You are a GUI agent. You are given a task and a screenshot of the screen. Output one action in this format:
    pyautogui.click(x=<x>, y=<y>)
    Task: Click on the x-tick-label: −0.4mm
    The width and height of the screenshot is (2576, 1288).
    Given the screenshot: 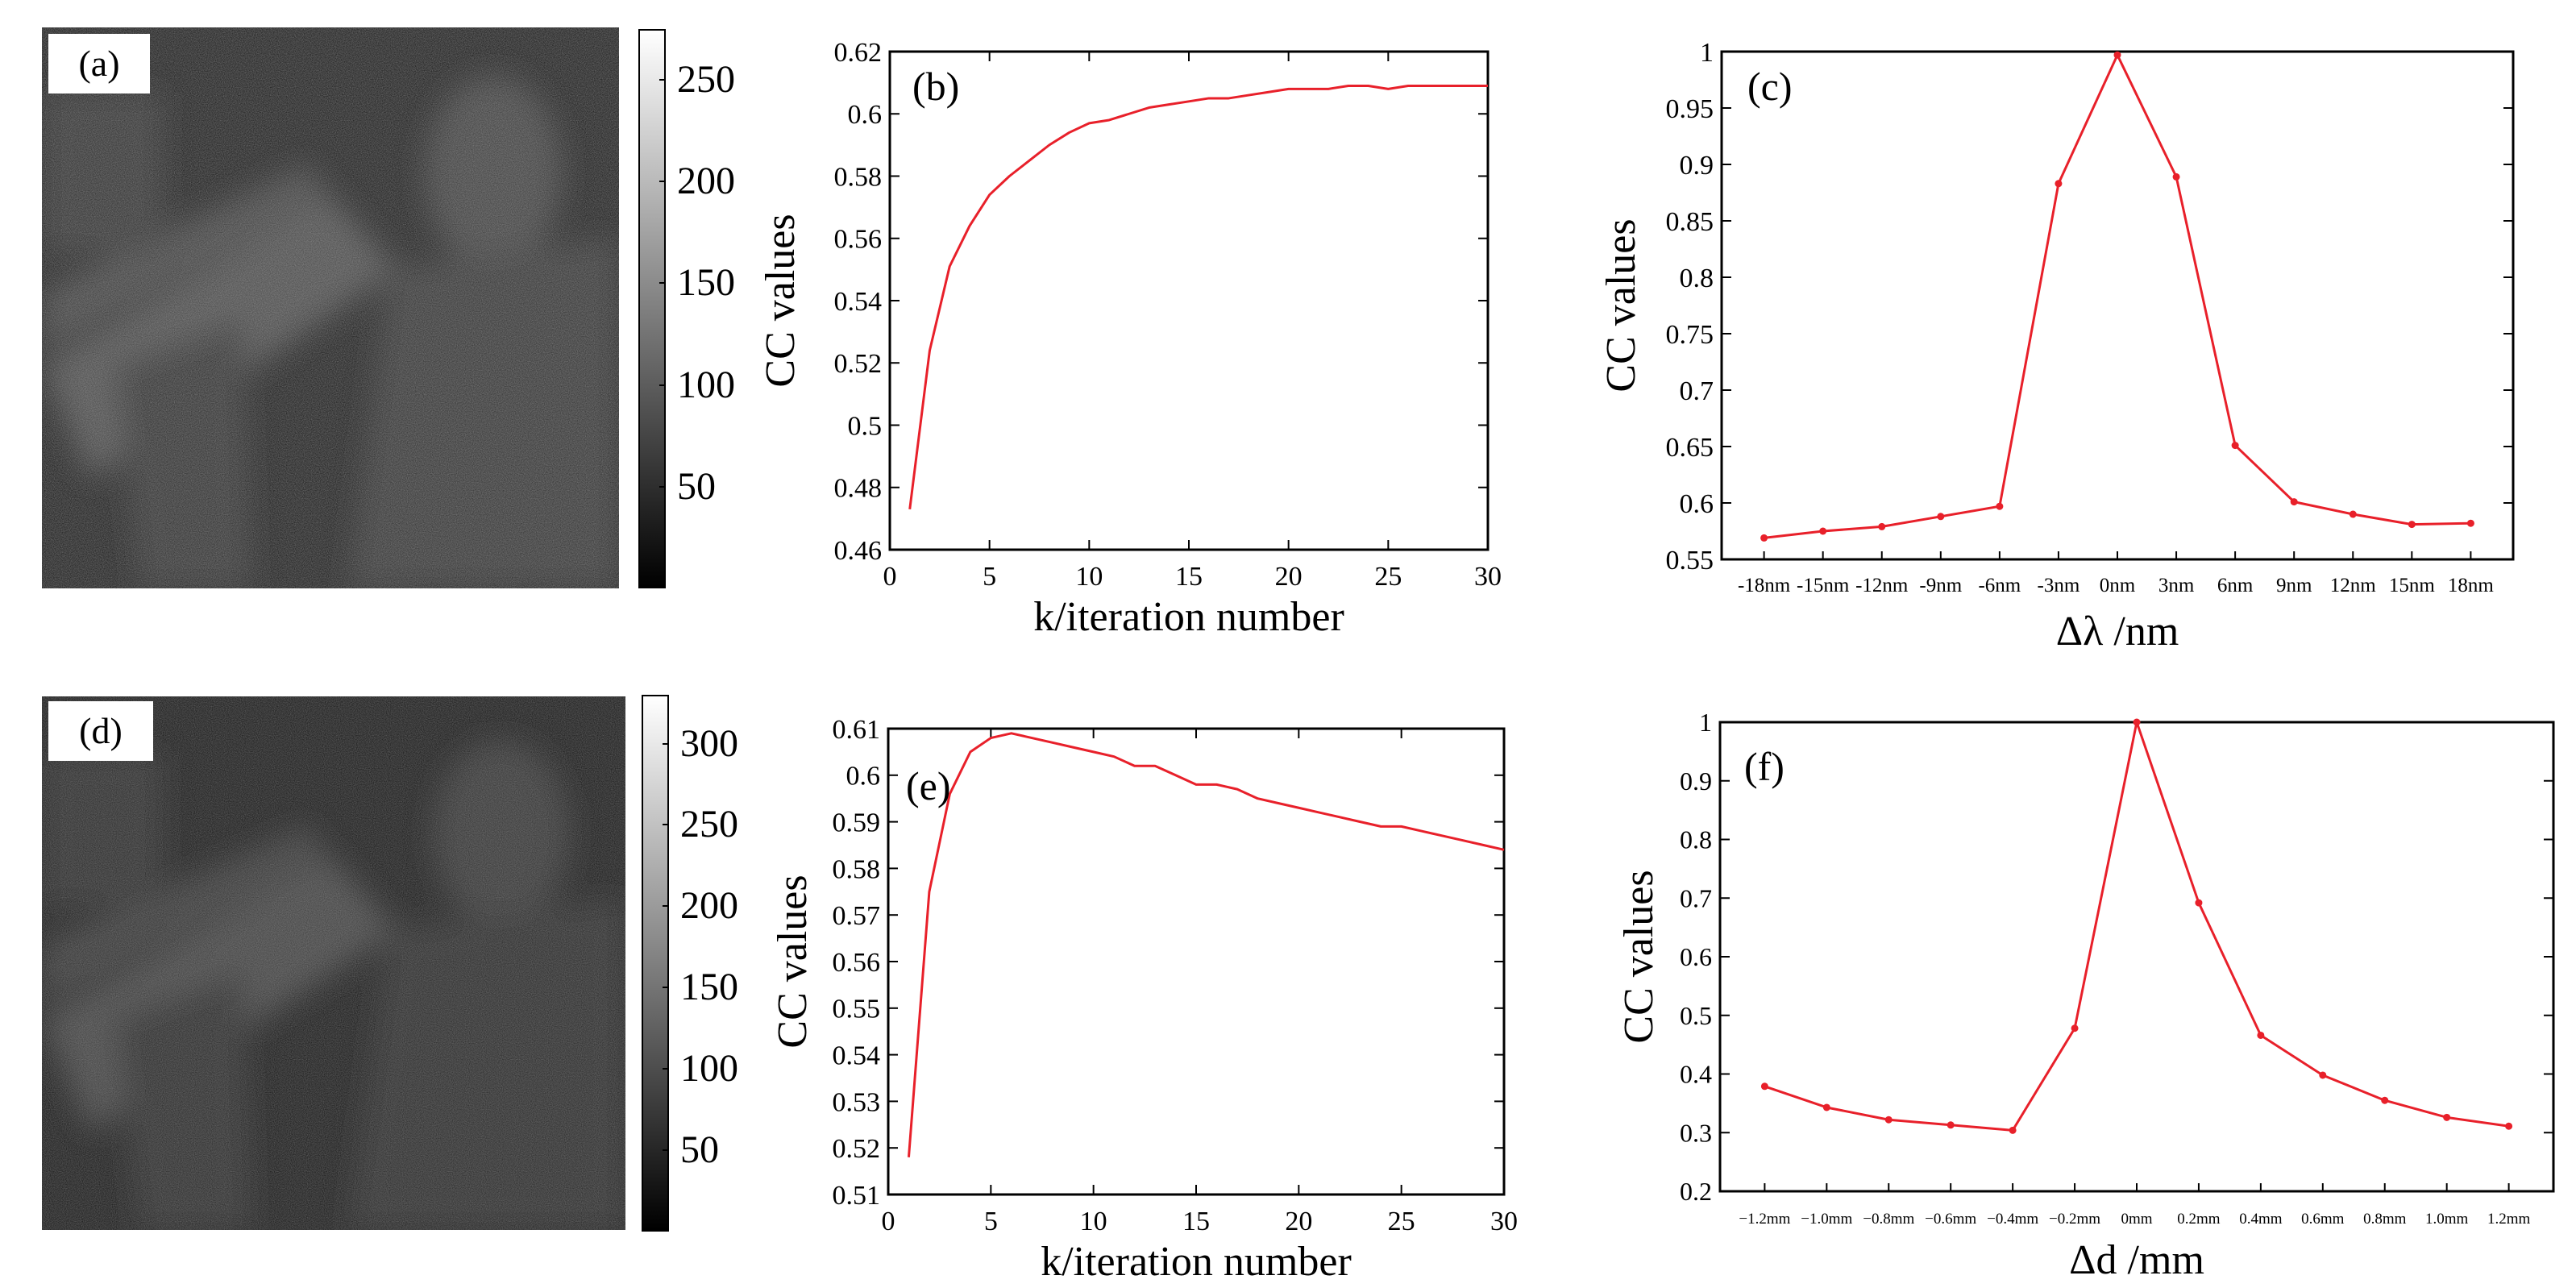 What is the action you would take?
    pyautogui.click(x=2012, y=1219)
    